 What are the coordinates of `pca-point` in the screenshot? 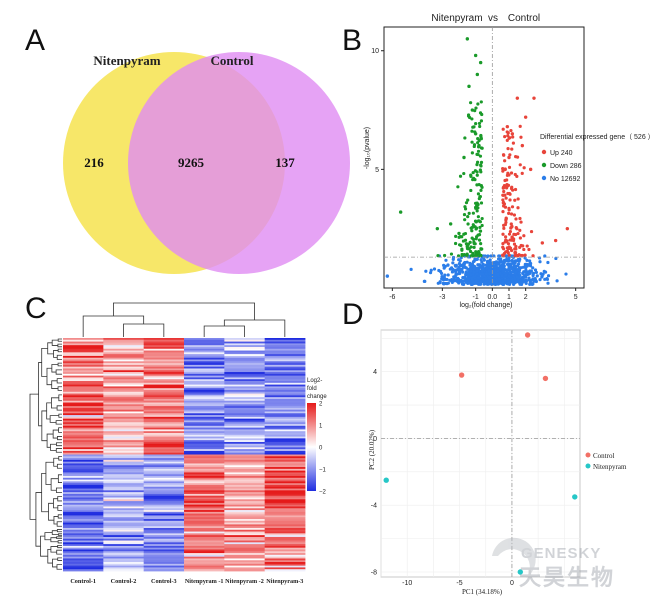 It's located at (545, 378).